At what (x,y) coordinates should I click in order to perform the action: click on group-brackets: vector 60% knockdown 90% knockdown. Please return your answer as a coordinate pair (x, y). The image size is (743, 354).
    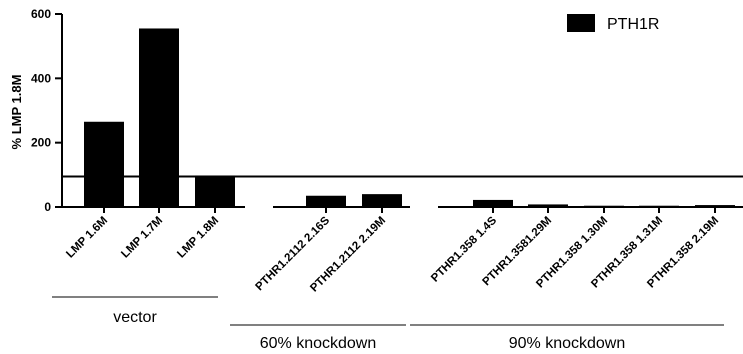
    Looking at the image, I should click on (388, 324).